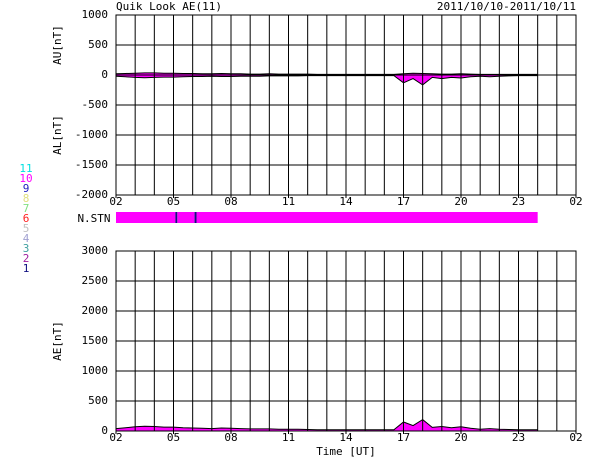 This screenshot has width=590, height=460. What do you see at coordinates (91, 134) in the screenshot?
I see `y-tick-label: -1000` at bounding box center [91, 134].